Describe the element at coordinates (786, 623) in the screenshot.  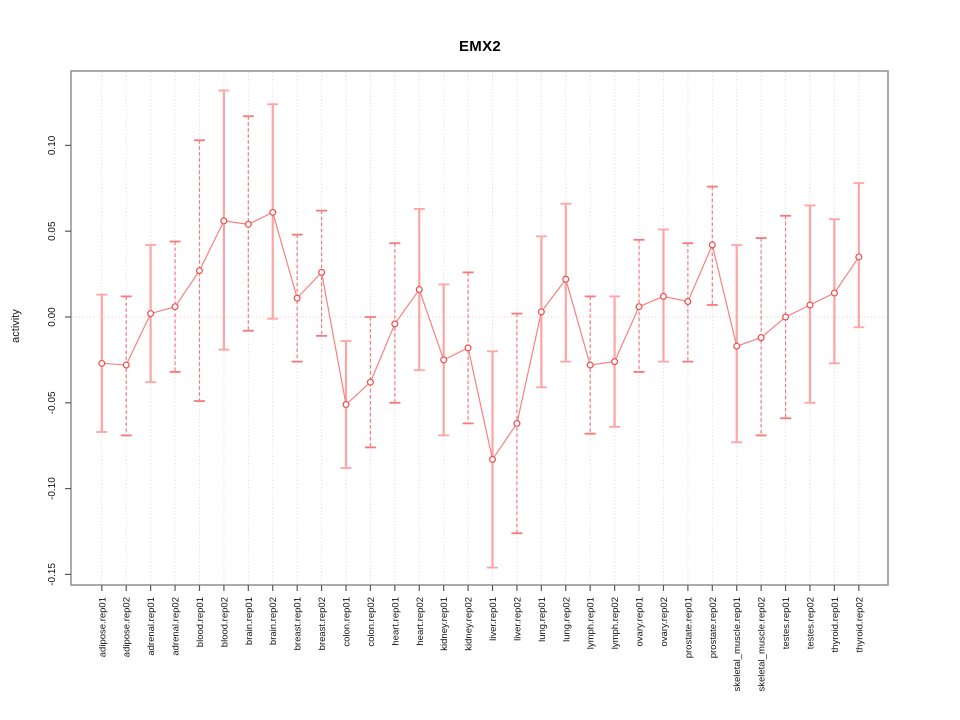
I see `x-tick-label: testes.rep01` at that location.